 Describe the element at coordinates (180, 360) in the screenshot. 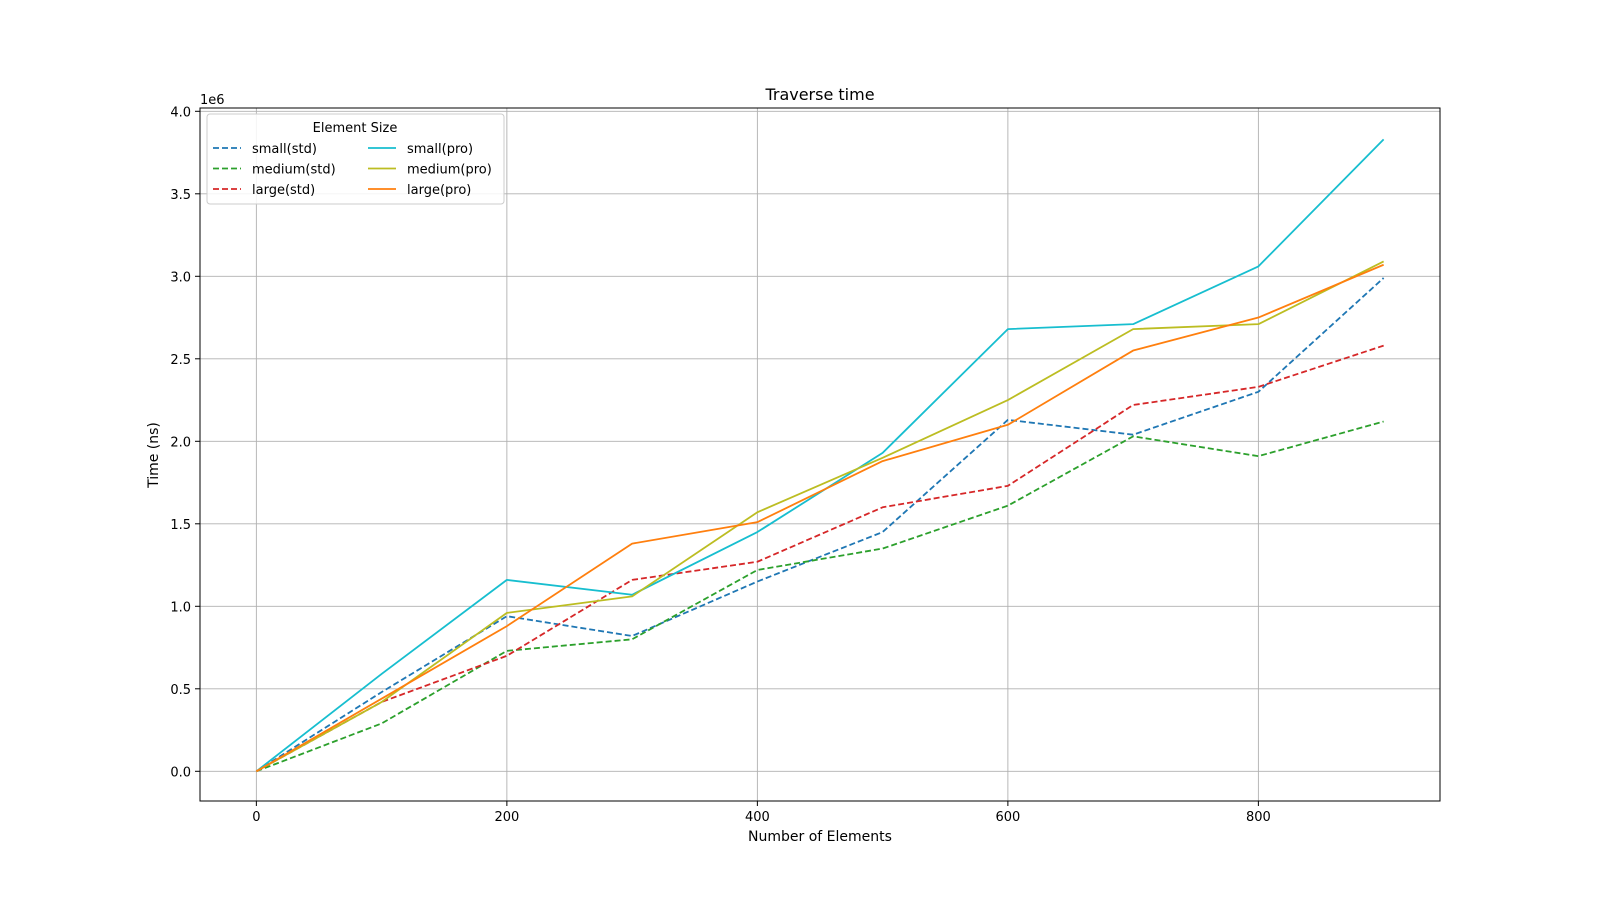

I see `y-tick-label: 2.5` at that location.